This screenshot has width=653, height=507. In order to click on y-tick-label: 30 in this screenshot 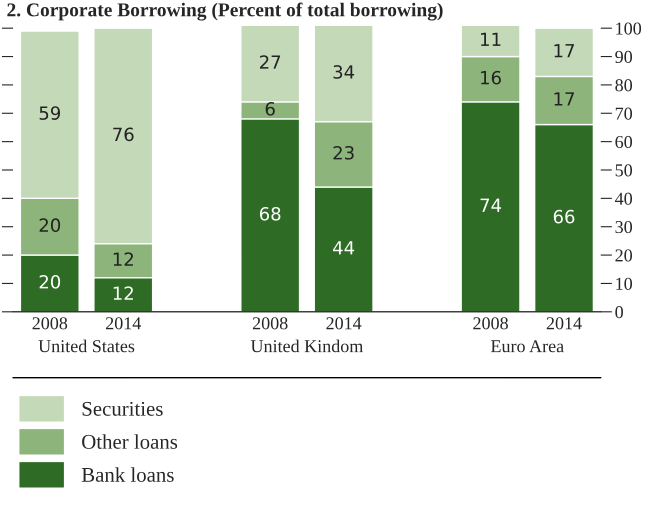, I will do `click(624, 227)`.